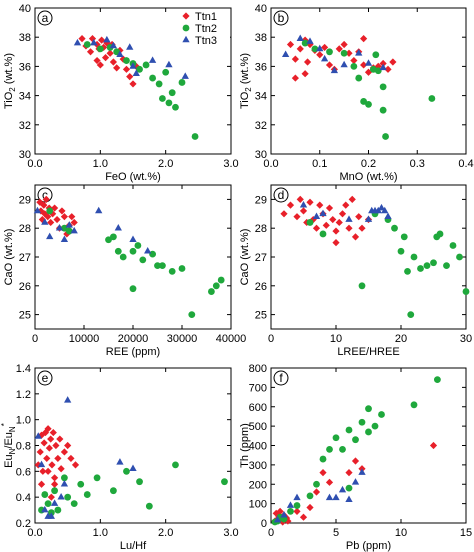  Describe the element at coordinates (261, 97) in the screenshot. I see `y-tick-label: 34` at that location.